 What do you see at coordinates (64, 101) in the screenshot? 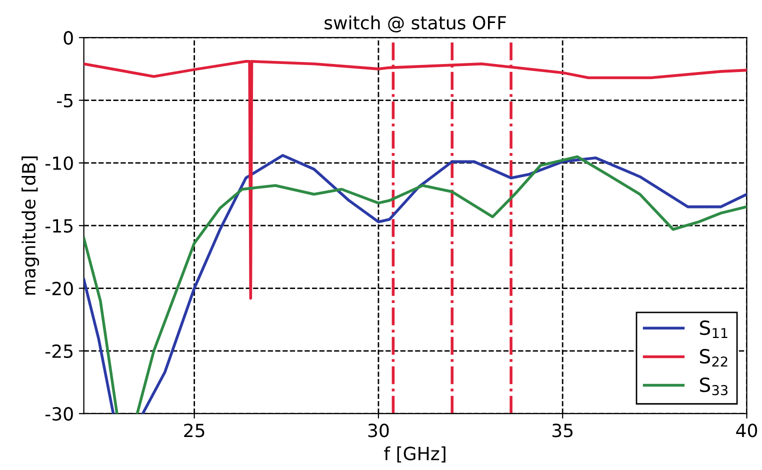
I see `y-tick-label: -5` at bounding box center [64, 101].